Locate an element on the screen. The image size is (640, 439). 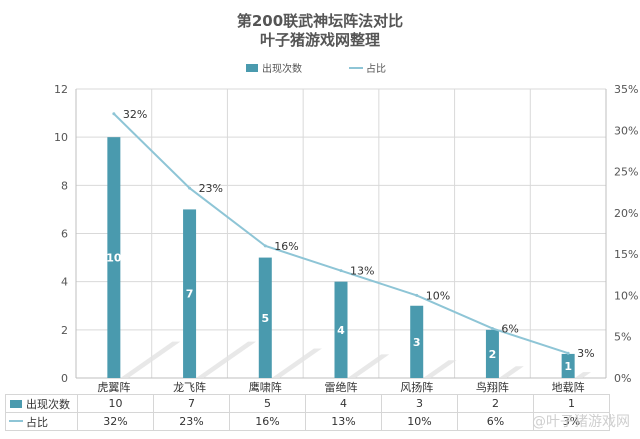
table-cell: 1 is located at coordinates (571, 403).